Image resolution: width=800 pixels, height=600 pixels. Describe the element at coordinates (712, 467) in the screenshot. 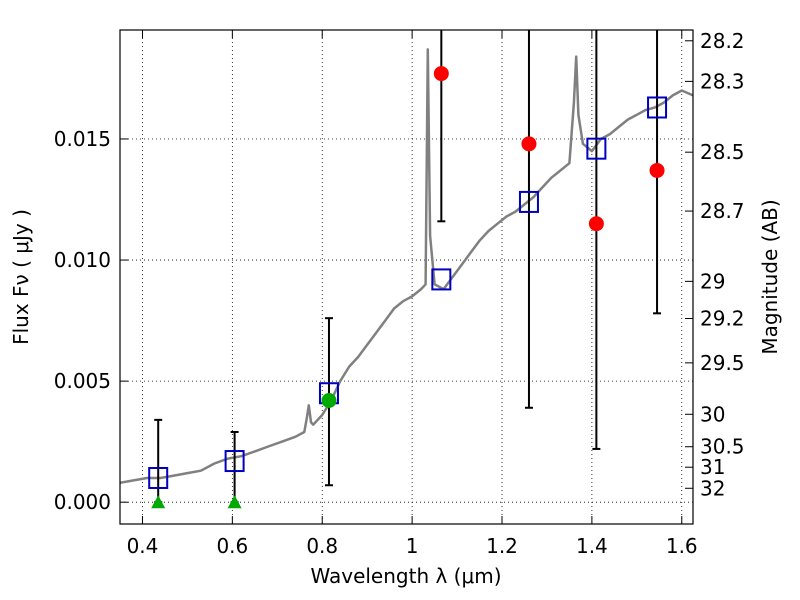

I see `mag-tick-label: 31` at that location.